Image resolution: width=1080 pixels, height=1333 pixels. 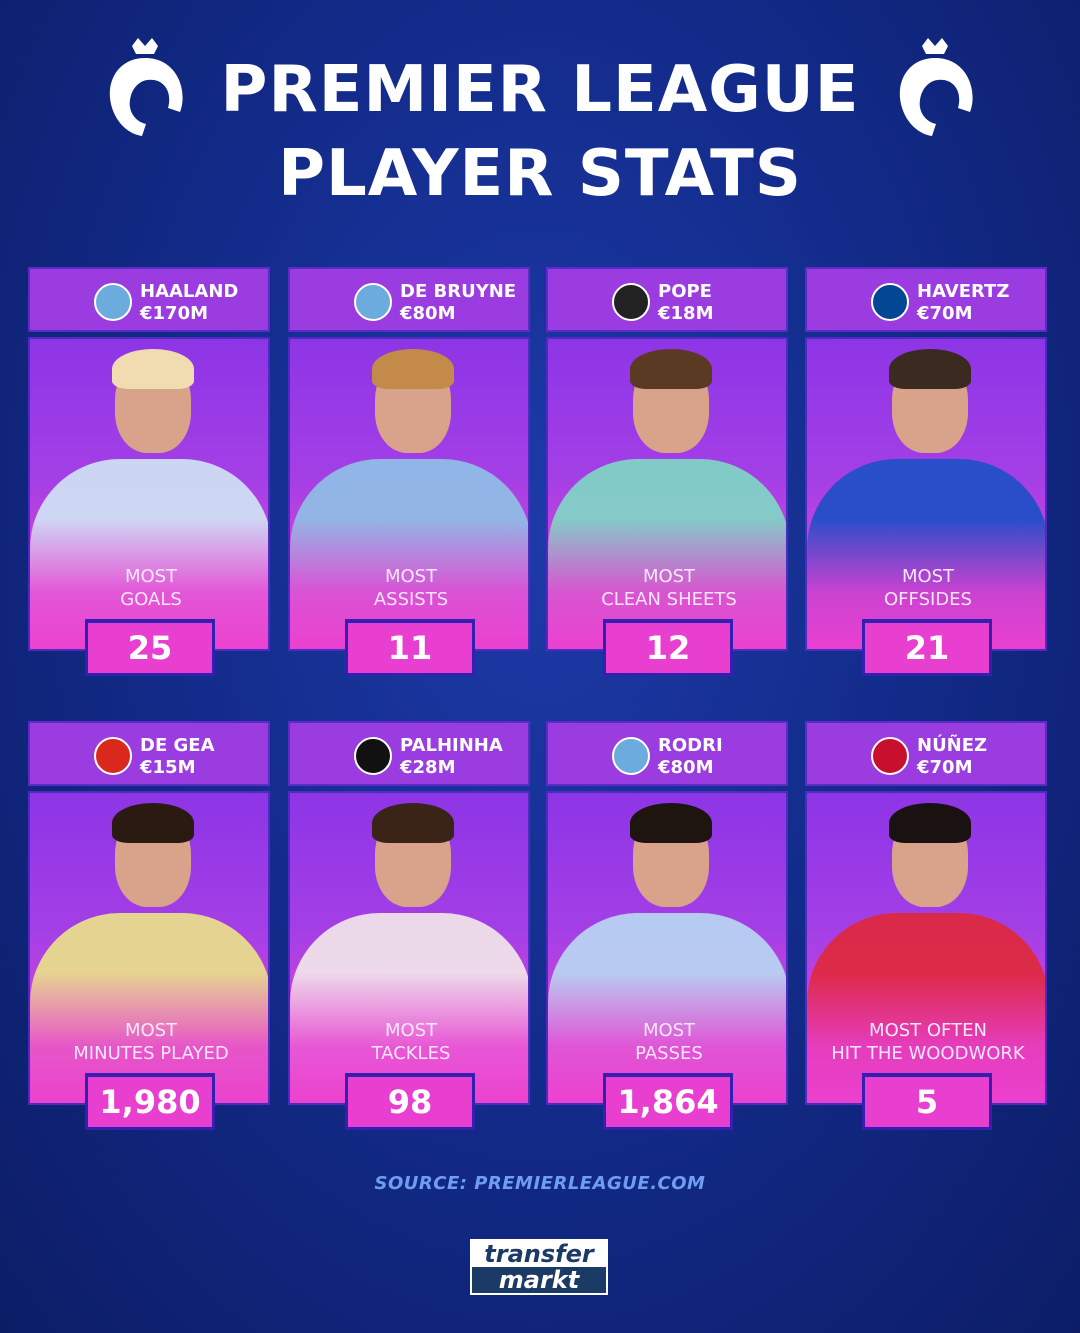 What do you see at coordinates (150, 647) in the screenshot?
I see `stat-value: 25` at bounding box center [150, 647].